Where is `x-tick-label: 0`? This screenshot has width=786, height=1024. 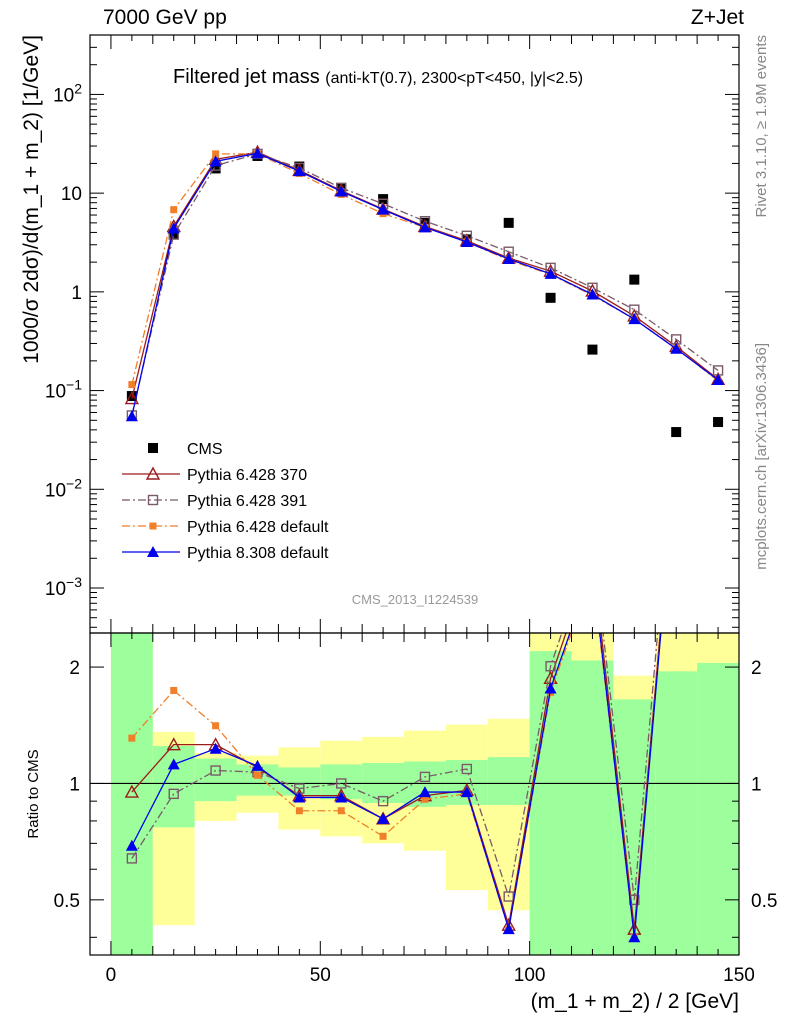 x-tick-label: 0 is located at coordinates (111, 975).